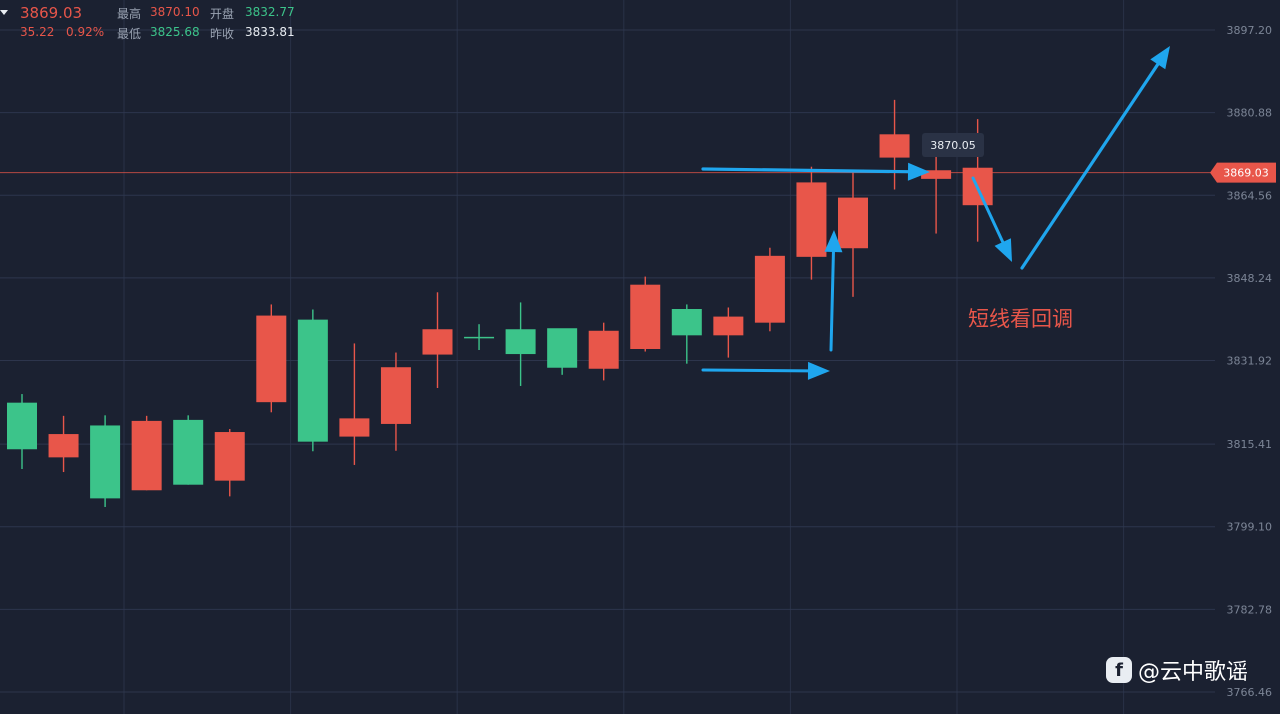  Describe the element at coordinates (4, 12) in the screenshot. I see `dropdown-caret-icon` at that location.